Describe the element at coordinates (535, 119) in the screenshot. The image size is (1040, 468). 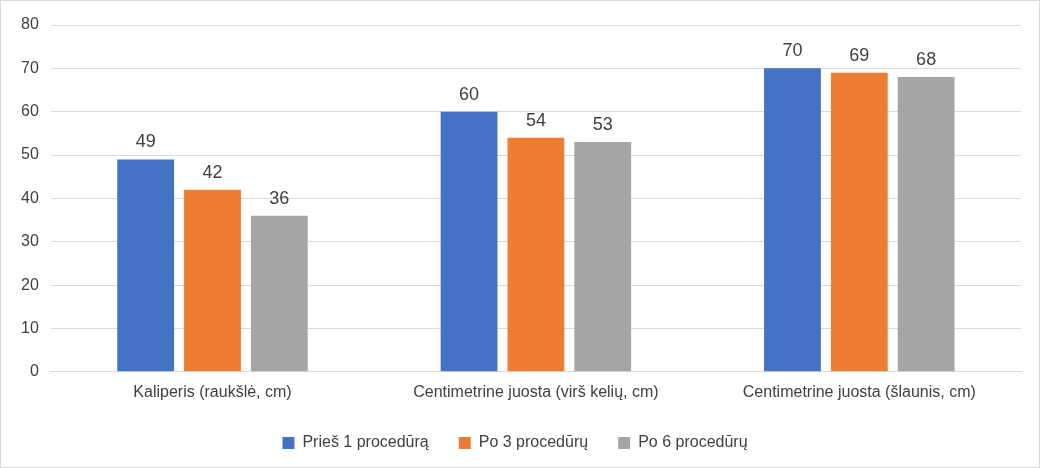
I see `data-label: 54` at that location.